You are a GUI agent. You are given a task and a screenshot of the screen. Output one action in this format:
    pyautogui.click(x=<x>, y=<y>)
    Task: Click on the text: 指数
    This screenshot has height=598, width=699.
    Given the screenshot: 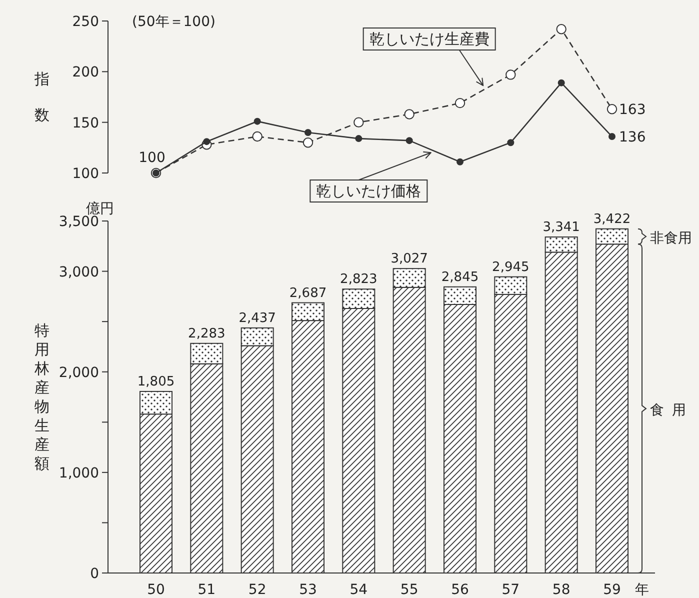 What is the action you would take?
    pyautogui.click(x=42, y=97)
    